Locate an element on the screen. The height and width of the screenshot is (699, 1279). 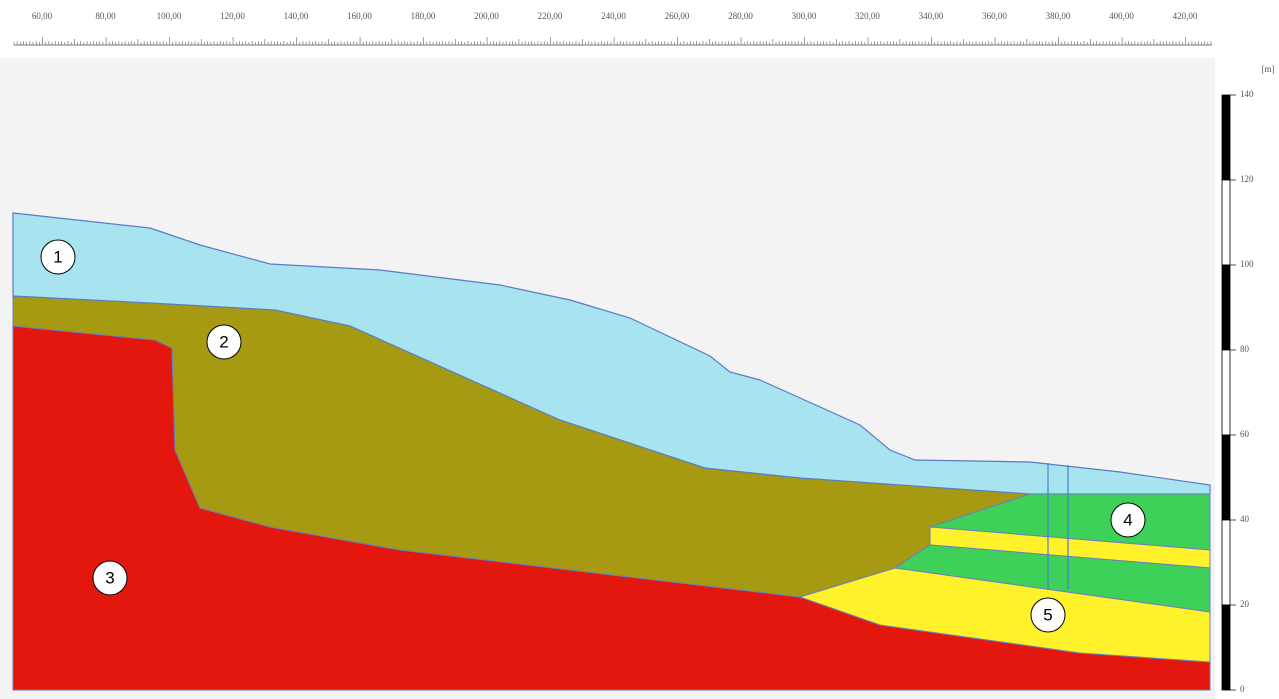
ruler-label: 180,00 is located at coordinates (423, 16).